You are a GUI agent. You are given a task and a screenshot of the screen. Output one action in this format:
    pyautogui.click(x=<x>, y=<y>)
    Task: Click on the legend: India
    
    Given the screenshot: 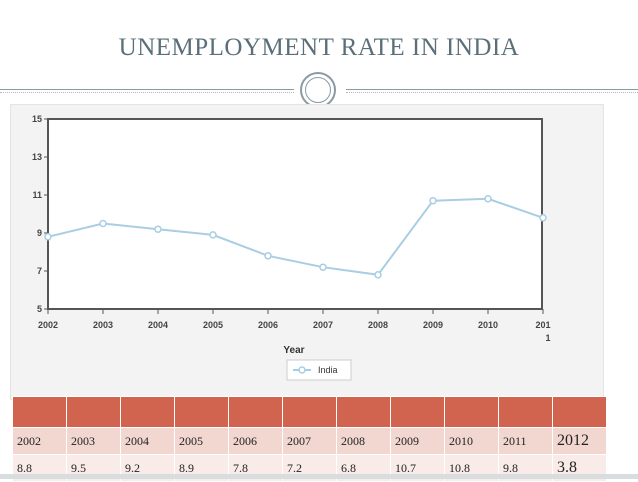 What is the action you would take?
    pyautogui.click(x=319, y=370)
    